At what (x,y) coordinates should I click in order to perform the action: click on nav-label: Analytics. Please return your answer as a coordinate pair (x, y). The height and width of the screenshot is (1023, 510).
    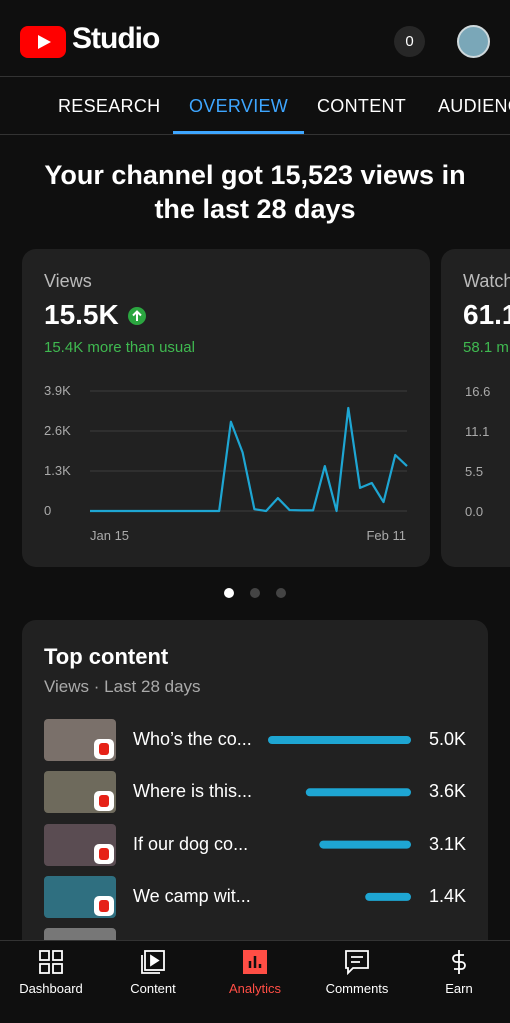
    Looking at the image, I should click on (255, 988).